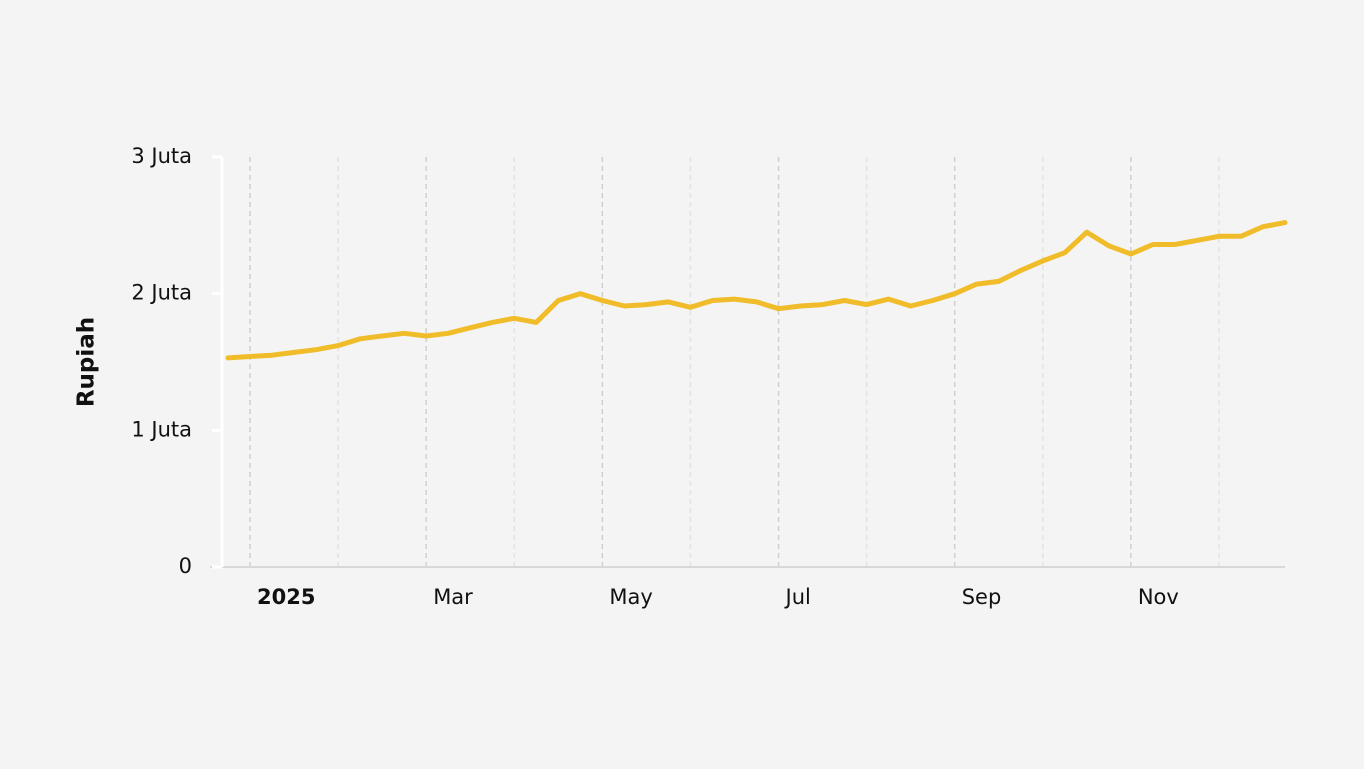 Image resolution: width=1364 pixels, height=769 pixels. Describe the element at coordinates (797, 597) in the screenshot. I see `x-tick-label: Jul` at that location.